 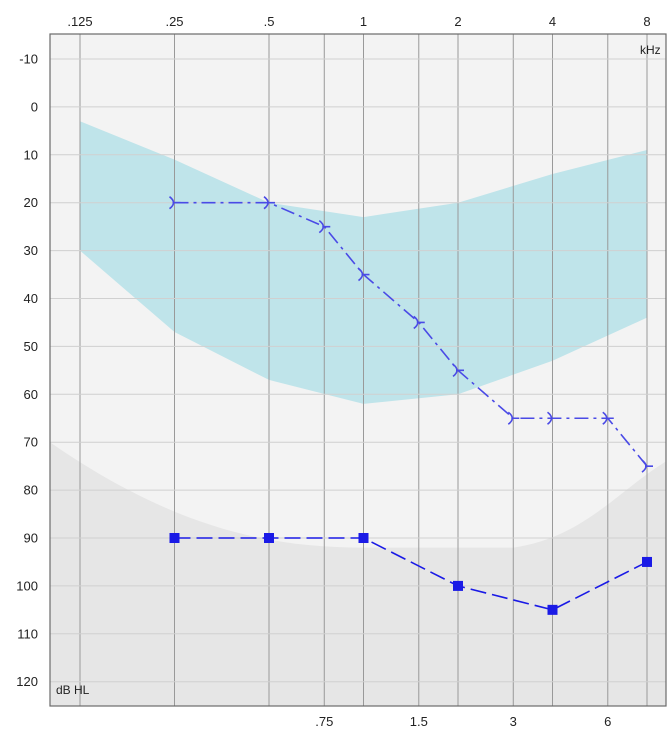 What do you see at coordinates (358, 21) in the screenshot?
I see `x-ticks-top: .125 .25 .5 1 2 4 8` at bounding box center [358, 21].